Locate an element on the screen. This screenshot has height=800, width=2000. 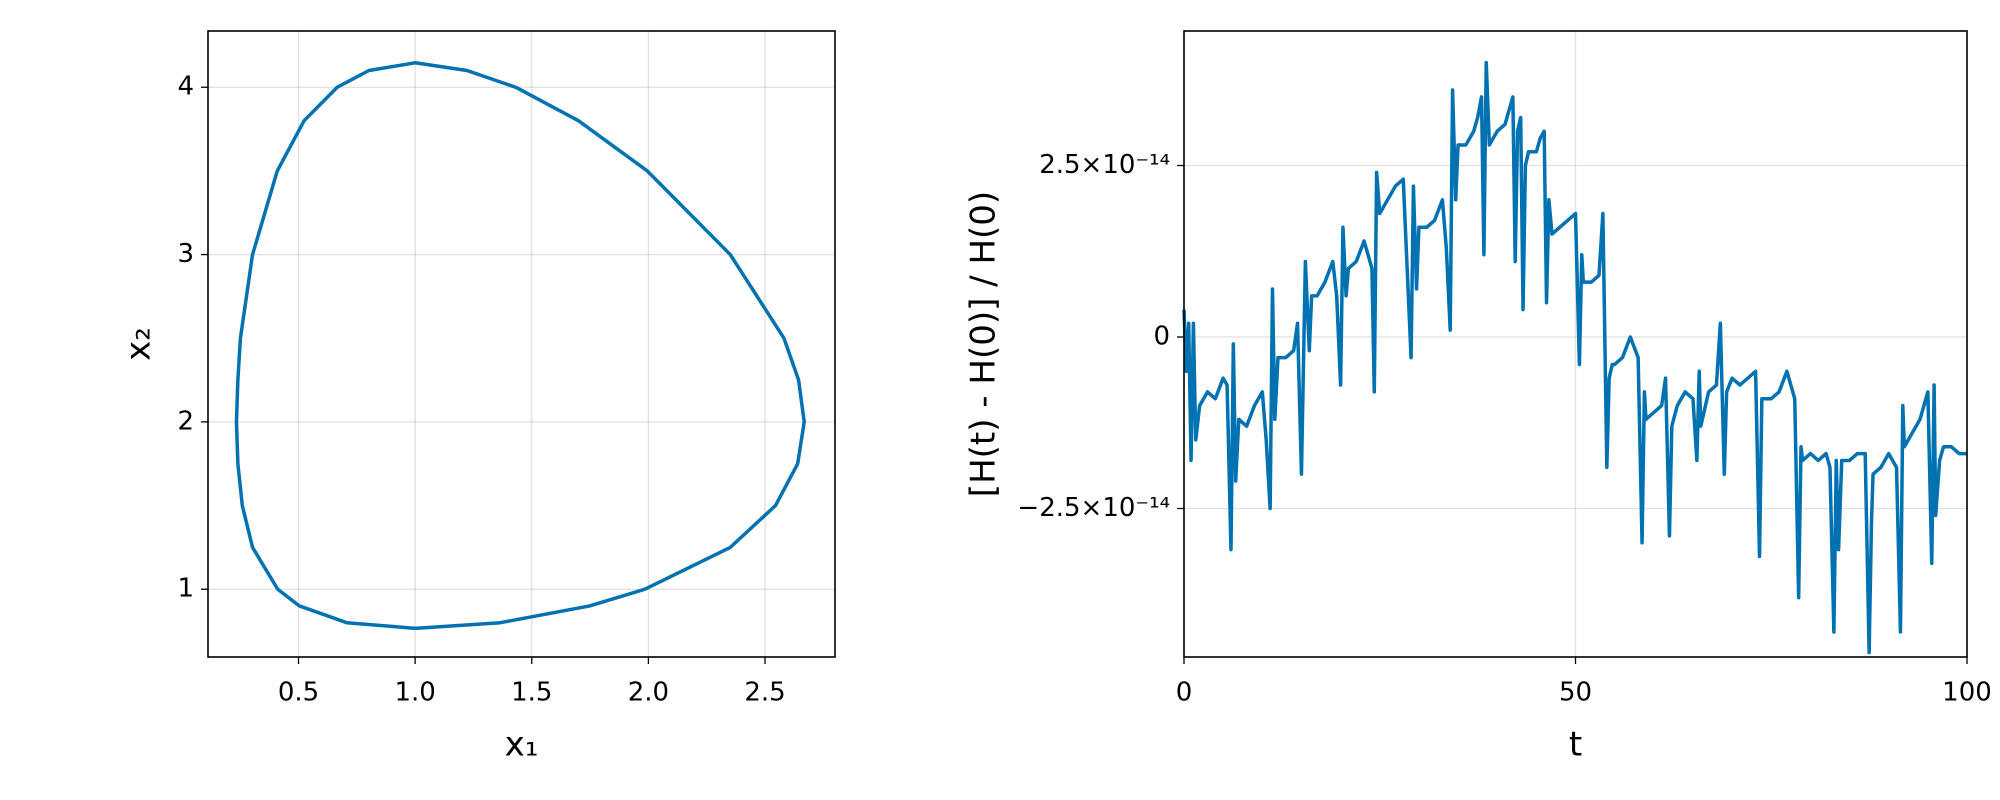
y-axis-label: x₂ is located at coordinates (139, 344).